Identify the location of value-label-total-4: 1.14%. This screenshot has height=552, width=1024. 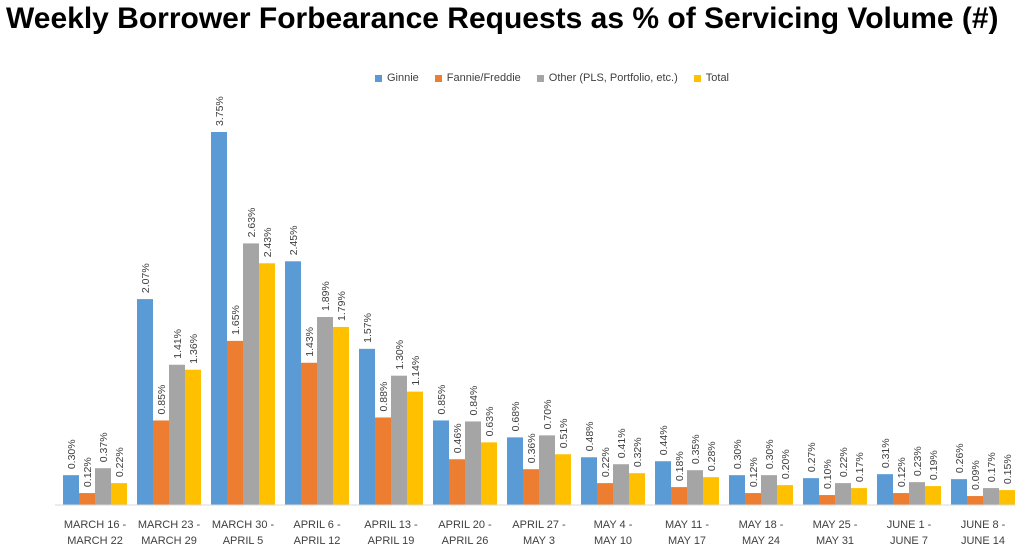
(416, 371).